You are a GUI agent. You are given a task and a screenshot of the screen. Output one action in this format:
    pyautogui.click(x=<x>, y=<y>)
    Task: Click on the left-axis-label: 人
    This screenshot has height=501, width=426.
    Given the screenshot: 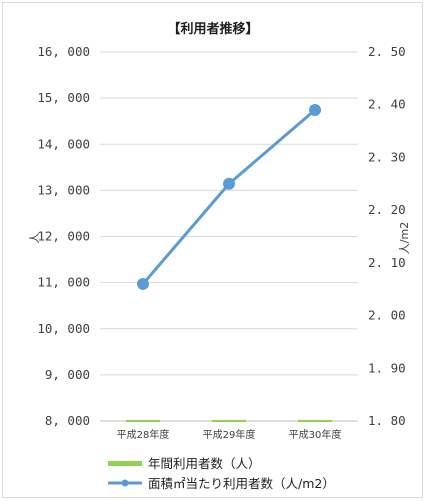 What is the action you would take?
    pyautogui.click(x=34, y=238)
    